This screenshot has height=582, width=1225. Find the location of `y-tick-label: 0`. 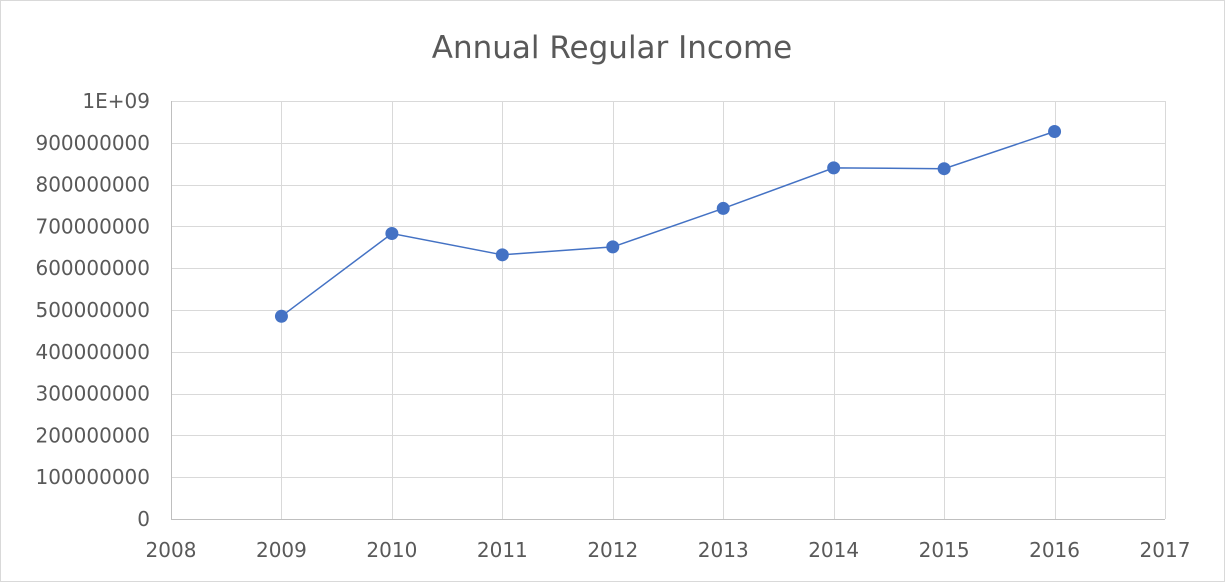

y-tick-label: 0 is located at coordinates (143, 519).